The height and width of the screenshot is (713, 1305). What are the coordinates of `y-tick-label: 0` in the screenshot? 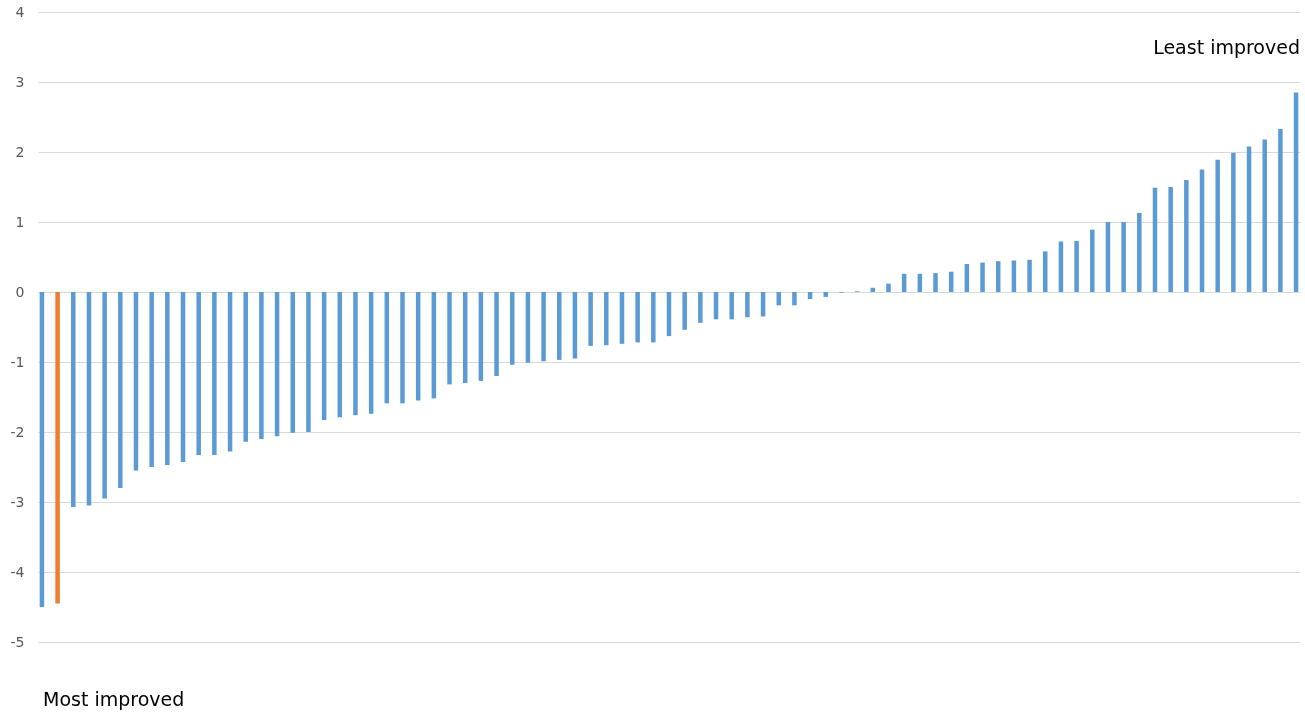 It's located at (20, 291).